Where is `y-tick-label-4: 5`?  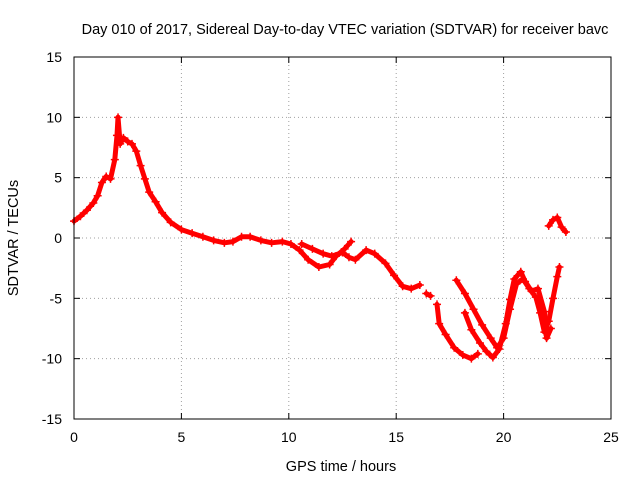 y-tick-label-4: 5 is located at coordinates (58, 178).